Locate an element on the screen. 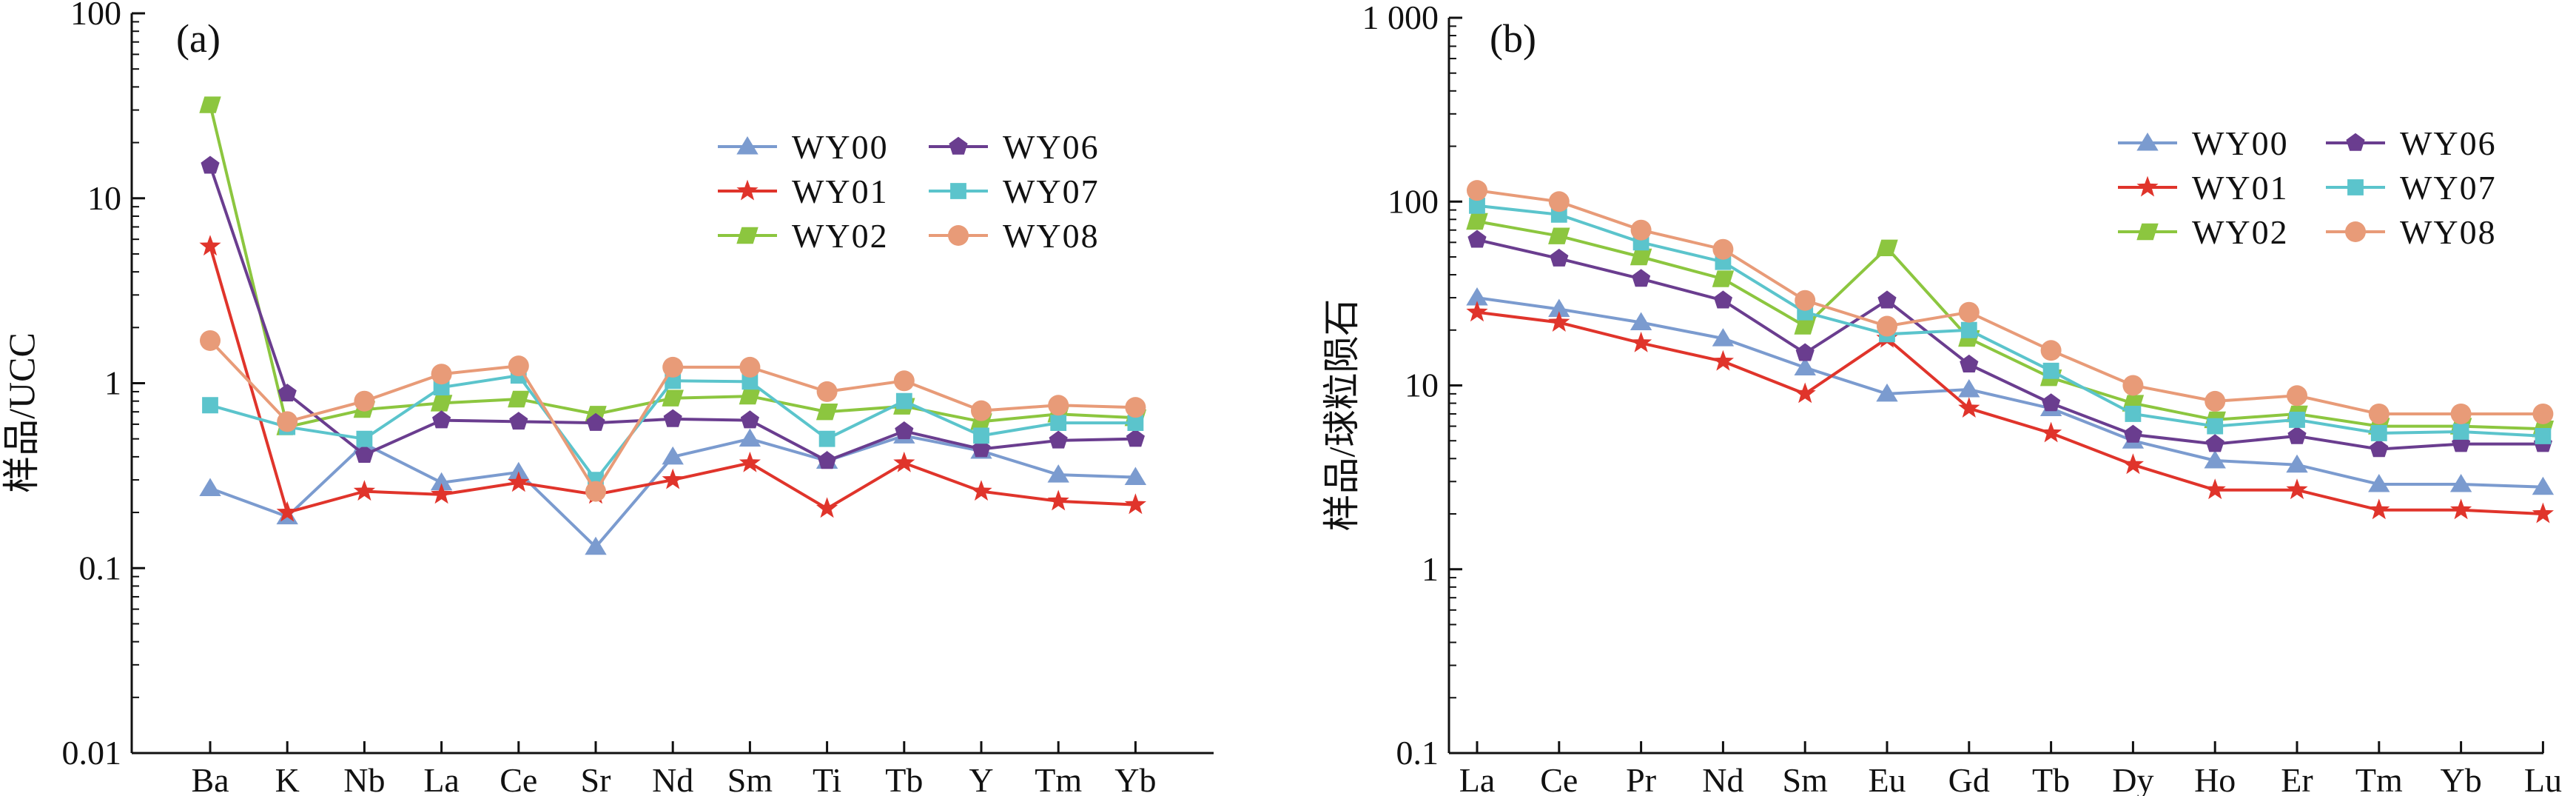 The height and width of the screenshot is (796, 2576). series-line-WY02 is located at coordinates (2009, 325).